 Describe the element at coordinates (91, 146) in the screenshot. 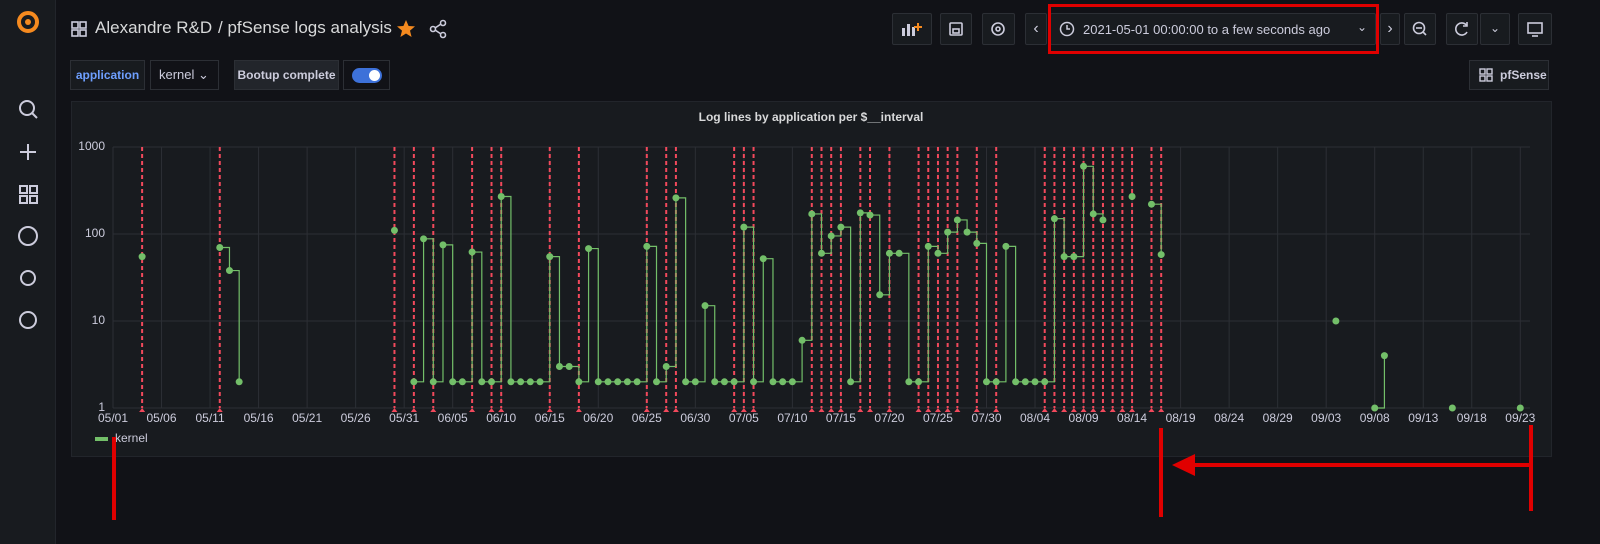

I see `y-tick-label: 1000` at that location.